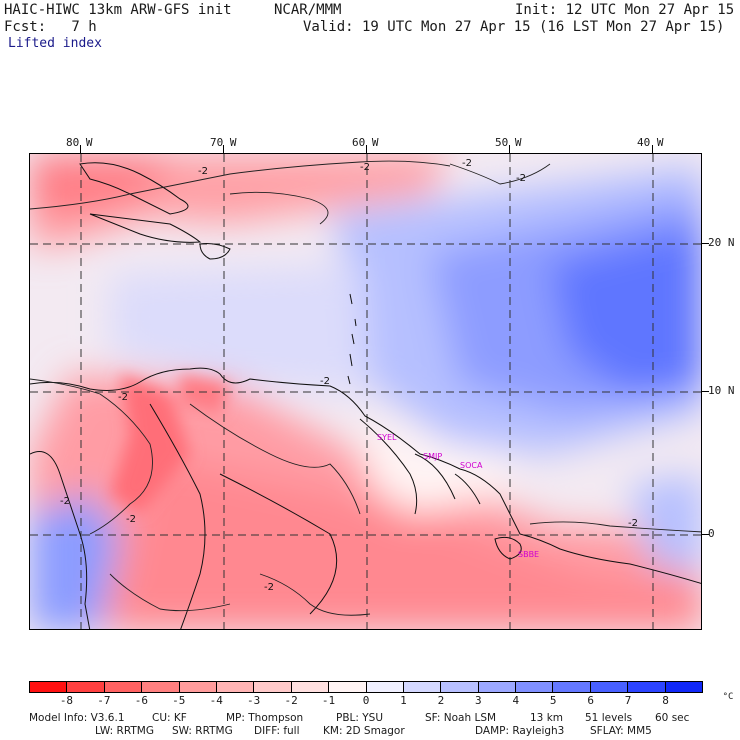 The width and height of the screenshot is (740, 740). Describe the element at coordinates (364, 731) in the screenshot. I see `model-info-km: KM: 2D Smagor` at that location.